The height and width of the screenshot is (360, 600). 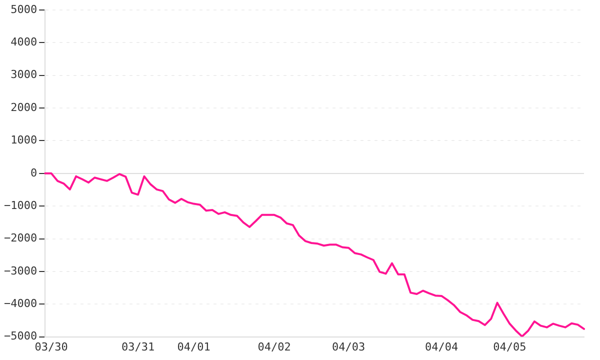 I want to click on x-tick-label: 04/02, so click(x=274, y=347).